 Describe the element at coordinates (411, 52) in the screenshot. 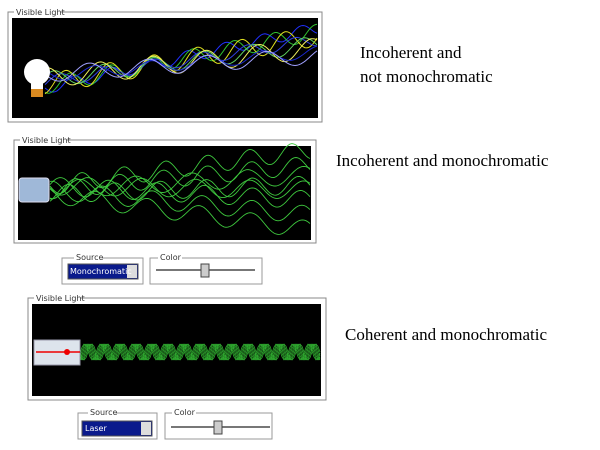

I see `caption: Incoherent and` at that location.